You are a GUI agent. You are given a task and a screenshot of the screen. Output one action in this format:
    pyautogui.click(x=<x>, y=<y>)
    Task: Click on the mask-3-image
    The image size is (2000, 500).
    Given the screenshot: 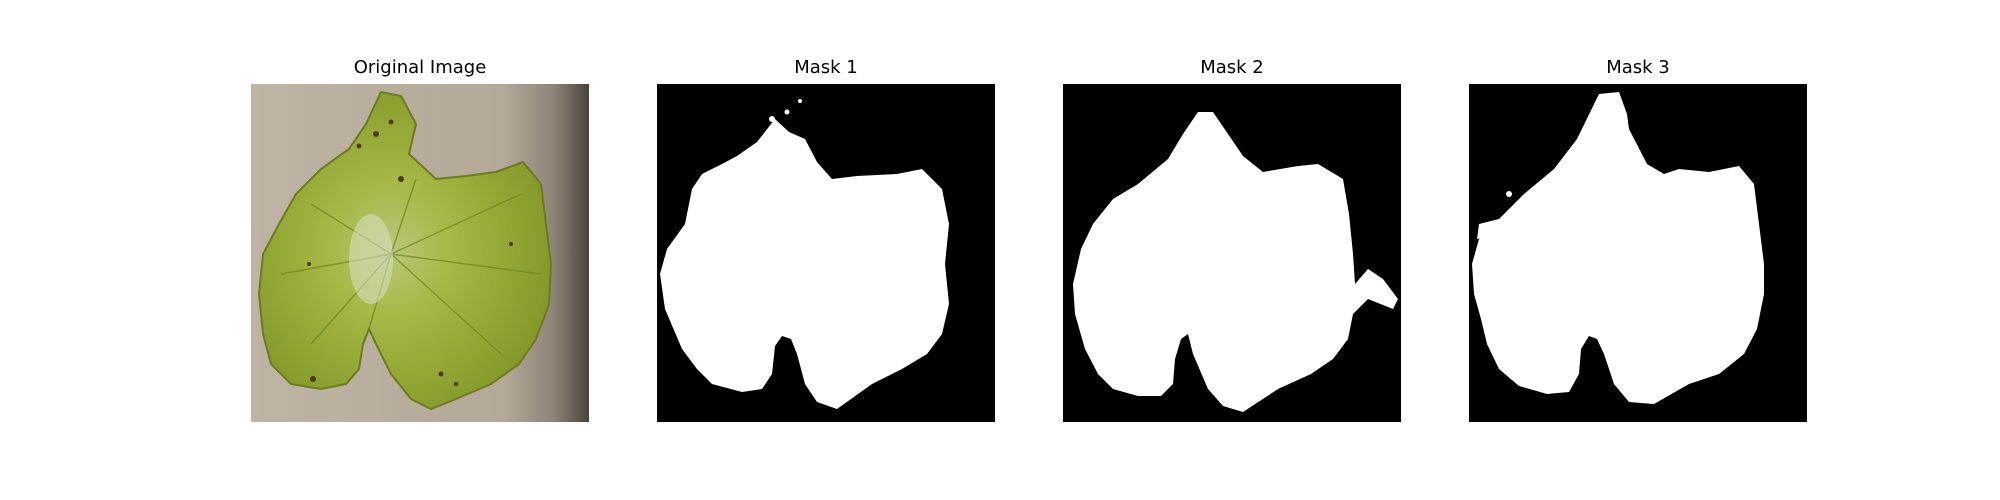 What is the action you would take?
    pyautogui.click(x=1638, y=253)
    